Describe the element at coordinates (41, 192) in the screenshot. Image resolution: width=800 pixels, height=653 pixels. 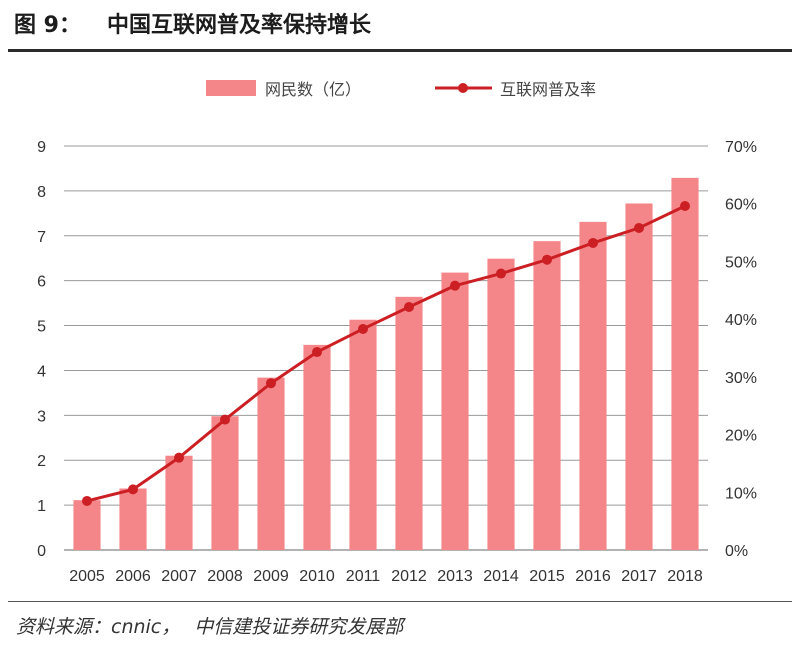
I see `left-tick-label: 8` at that location.